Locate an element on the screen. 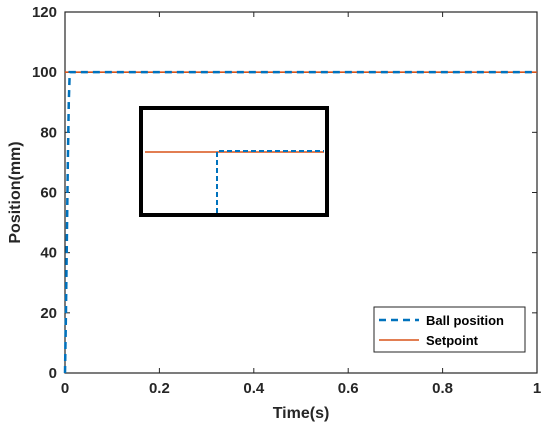 The height and width of the screenshot is (430, 550). legend: Ball position Setpoint is located at coordinates (449, 329).